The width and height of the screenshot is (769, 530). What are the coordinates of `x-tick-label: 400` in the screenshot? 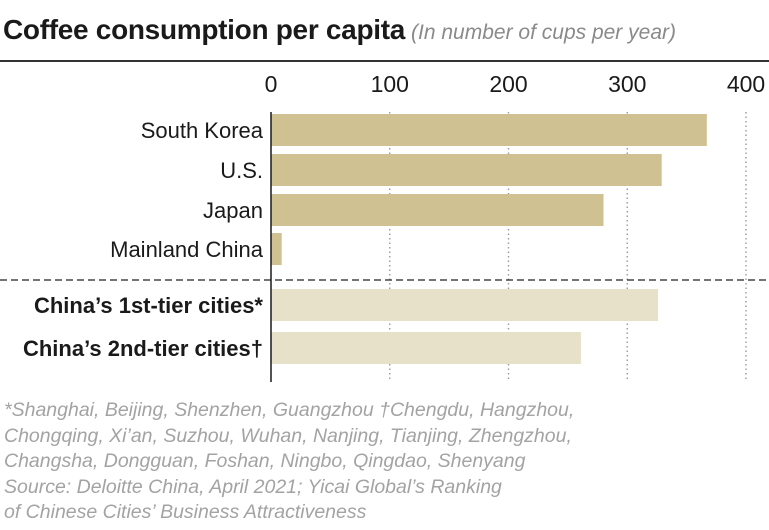 It's located at (746, 84).